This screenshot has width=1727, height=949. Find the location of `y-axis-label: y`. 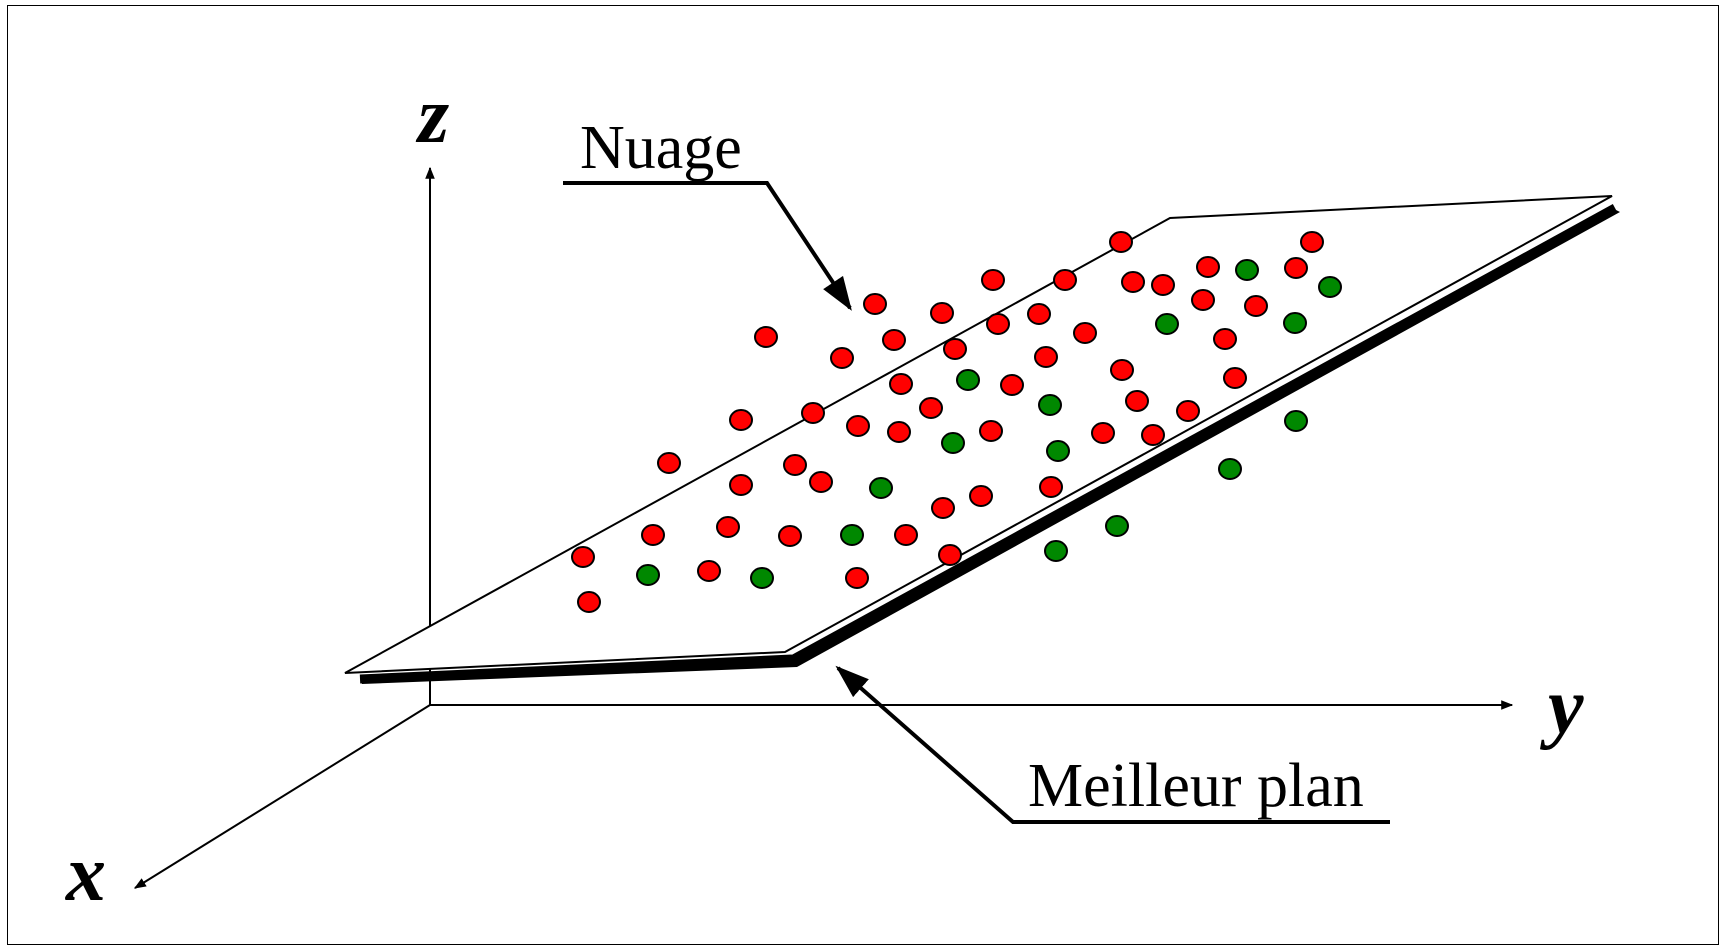

y-axis-label: y is located at coordinates (1561, 707).